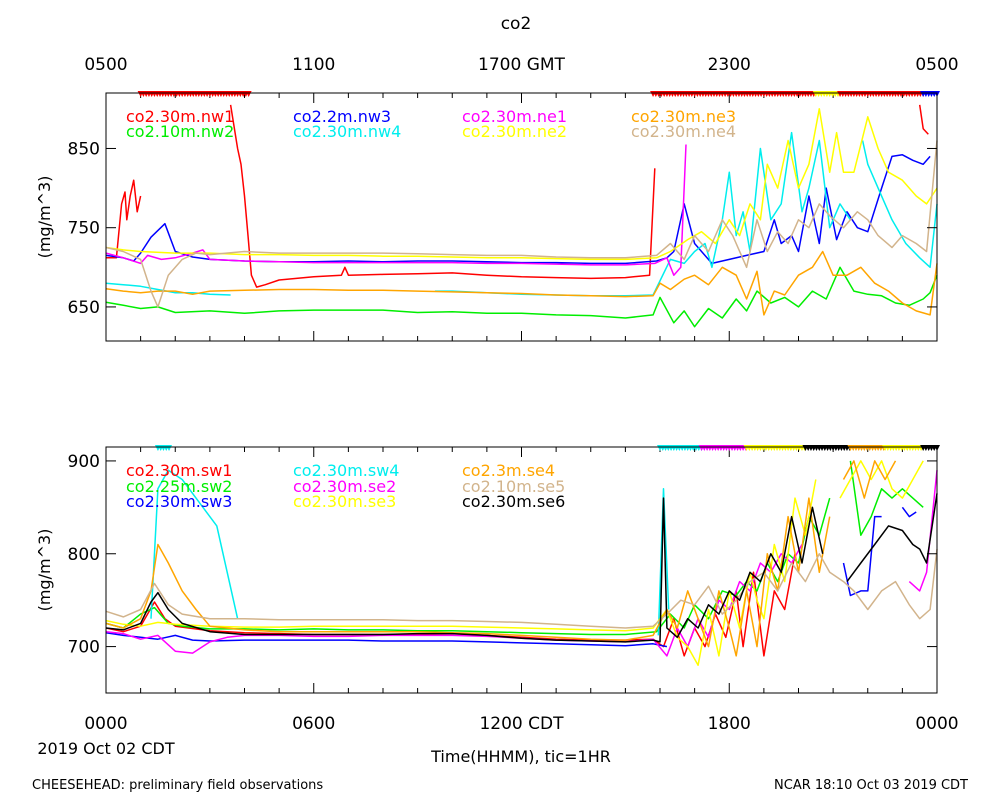 The height and width of the screenshot is (800, 1000). I want to click on series-line-co2.10m.nw2, so click(521, 297).